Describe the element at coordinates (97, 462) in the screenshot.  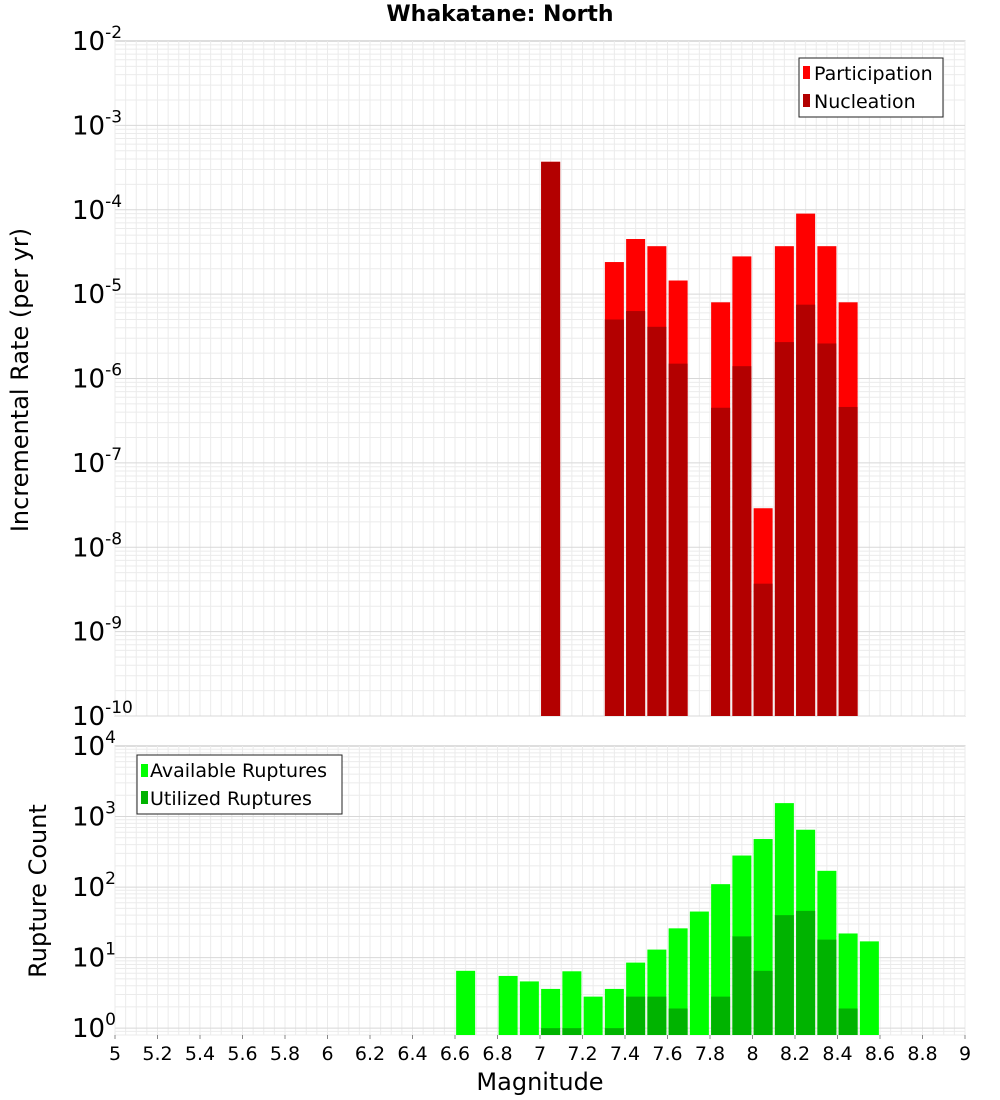
I see `y-tick-label: 10⁻⁷` at that location.